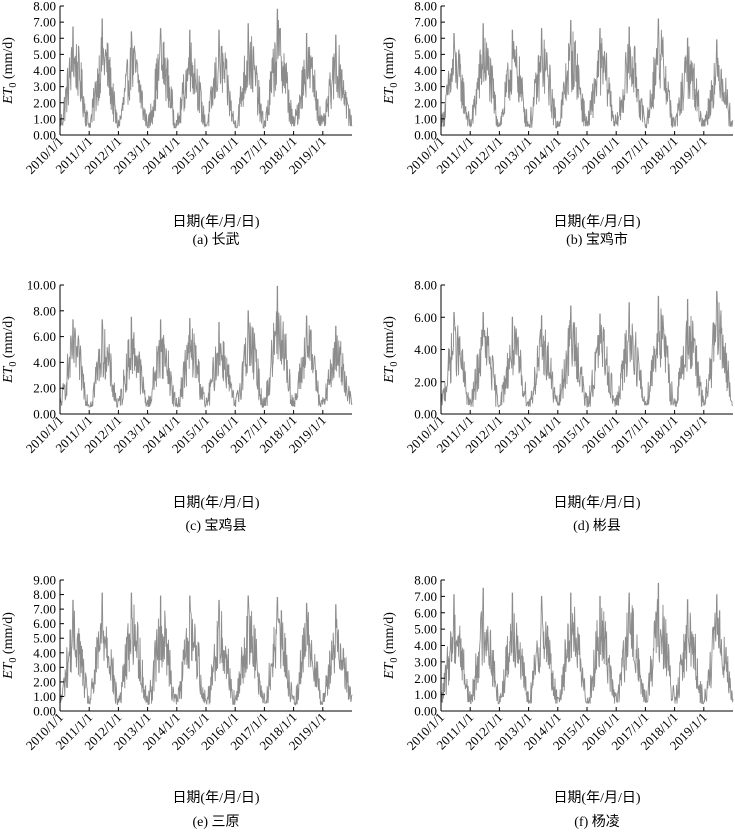  What do you see at coordinates (597, 239) in the screenshot?
I see `panel-caption: (b) 宝鸡市` at bounding box center [597, 239].